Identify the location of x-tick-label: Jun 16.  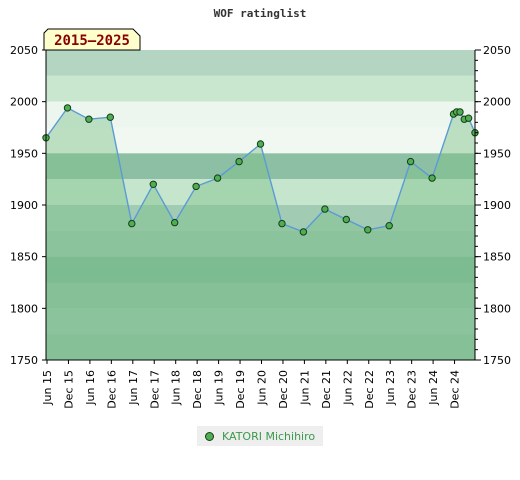
(90, 388).